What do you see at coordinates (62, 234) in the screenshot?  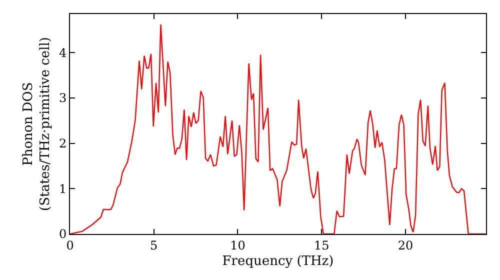 I see `y-tick-label: 0` at bounding box center [62, 234].